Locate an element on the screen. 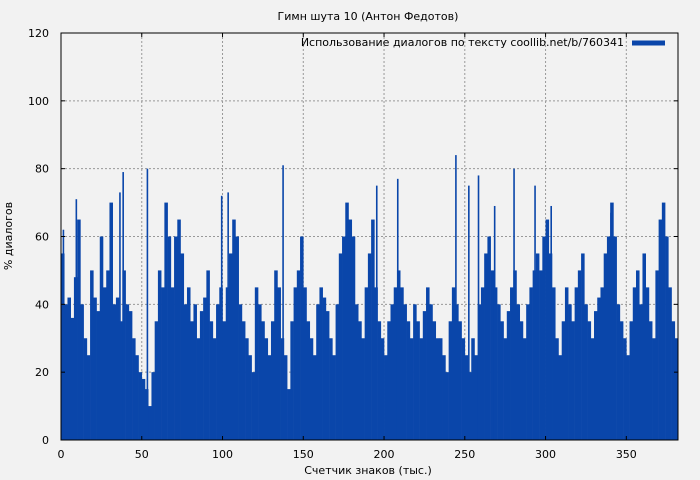 Image resolution: width=700 pixels, height=480 pixels. y-axis-label: % диалогов is located at coordinates (8, 236).